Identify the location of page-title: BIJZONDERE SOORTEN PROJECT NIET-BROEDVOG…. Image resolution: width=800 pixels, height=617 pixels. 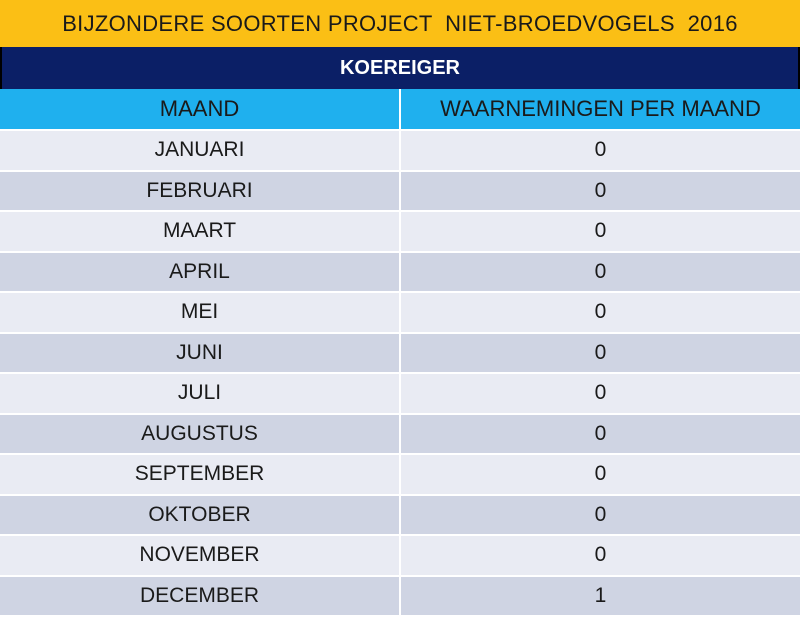
(400, 23).